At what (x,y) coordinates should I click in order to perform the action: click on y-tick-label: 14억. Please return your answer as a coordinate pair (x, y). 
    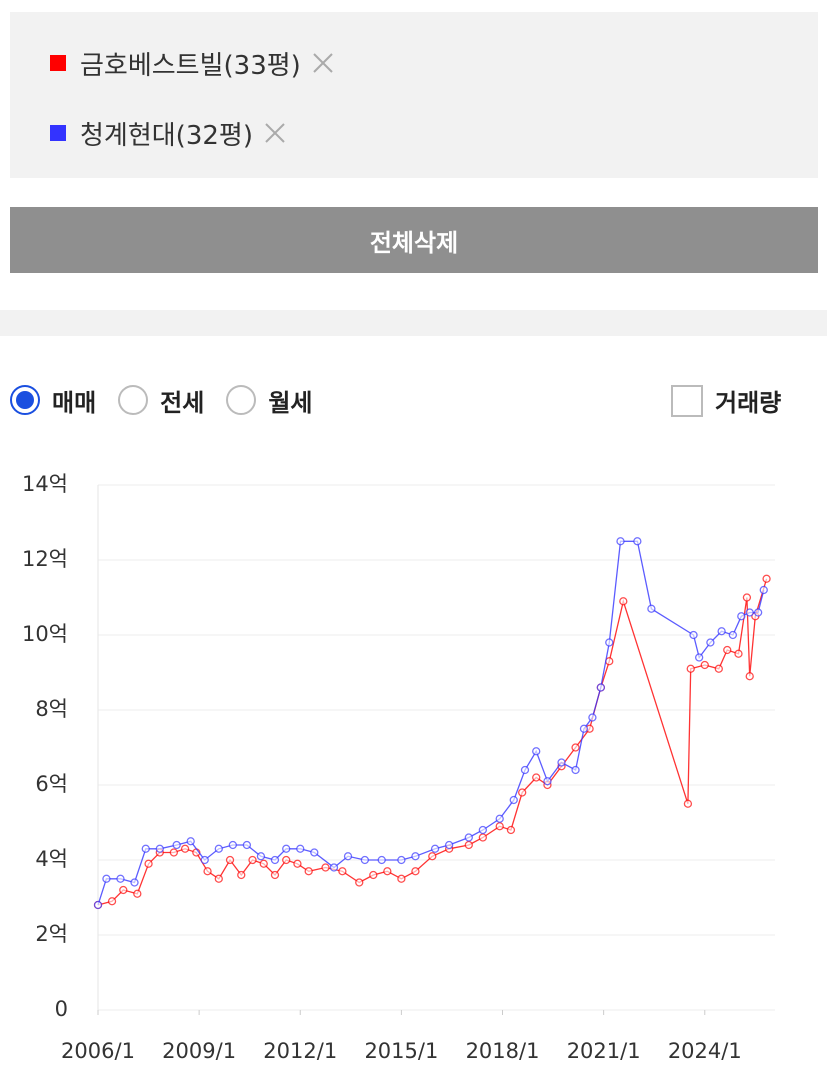
    Looking at the image, I should click on (45, 484).